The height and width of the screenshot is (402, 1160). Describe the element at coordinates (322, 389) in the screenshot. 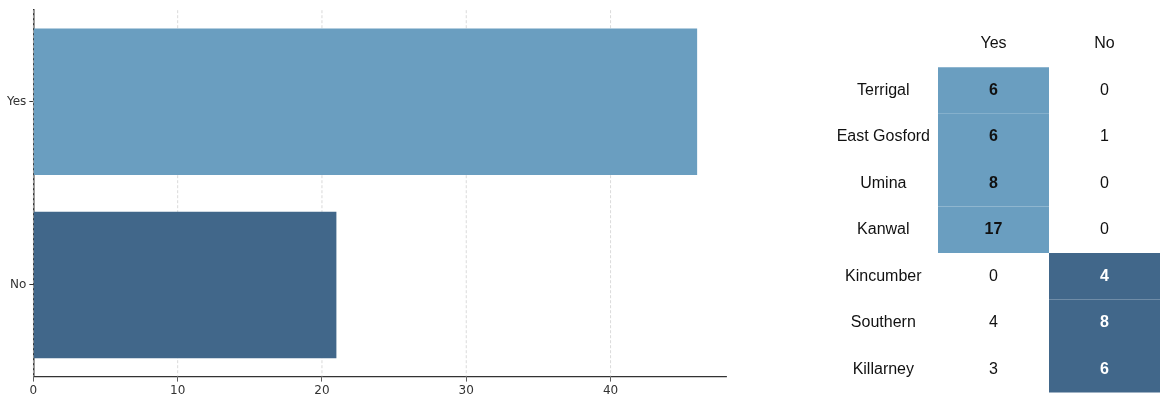

I see `x-tick-label: 20` at that location.